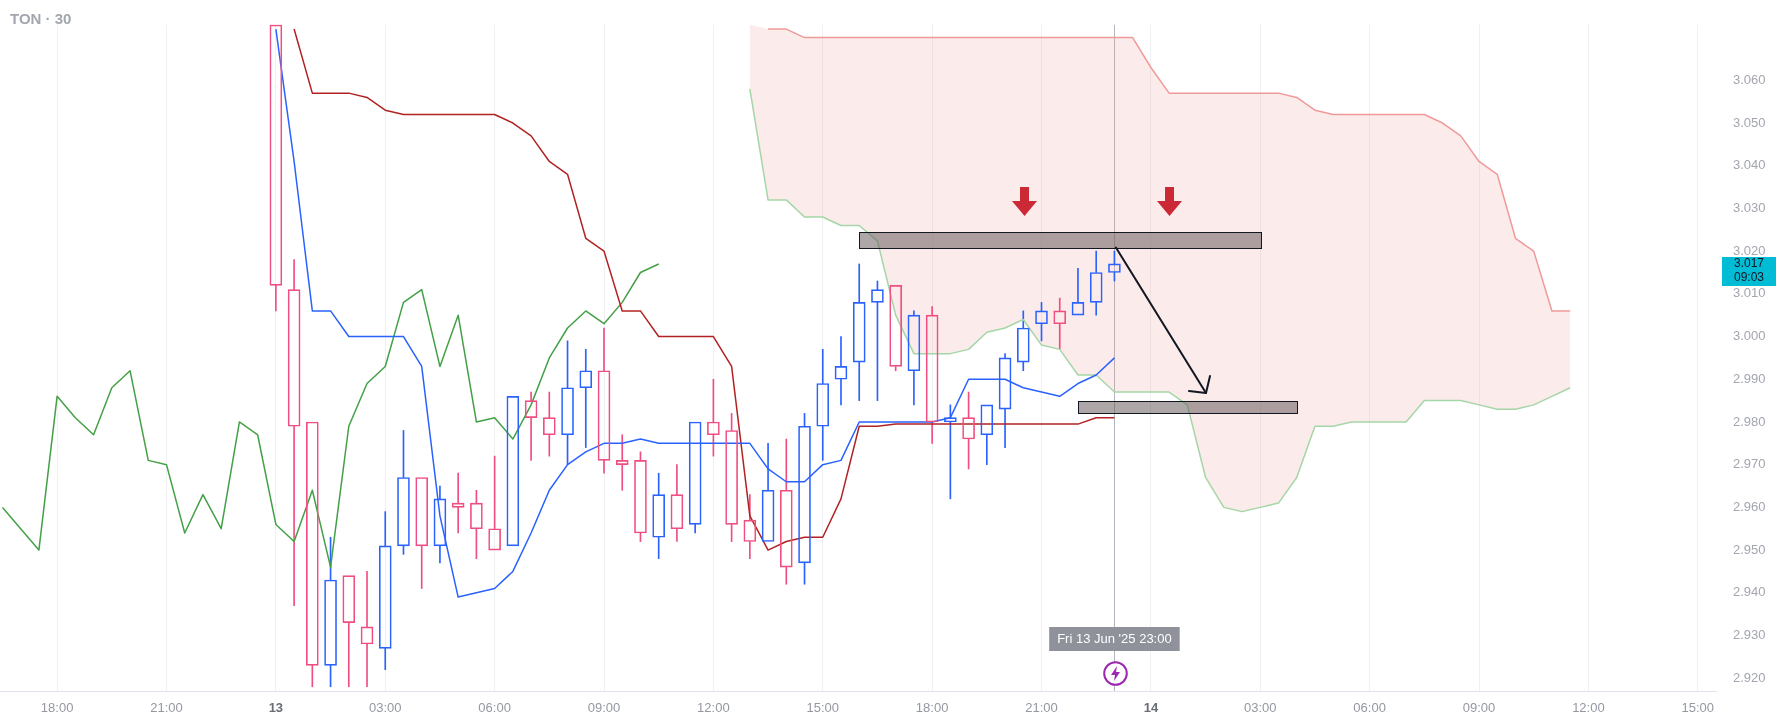 The width and height of the screenshot is (1788, 725). I want to click on y-tick-label: 2.920, so click(1749, 677).